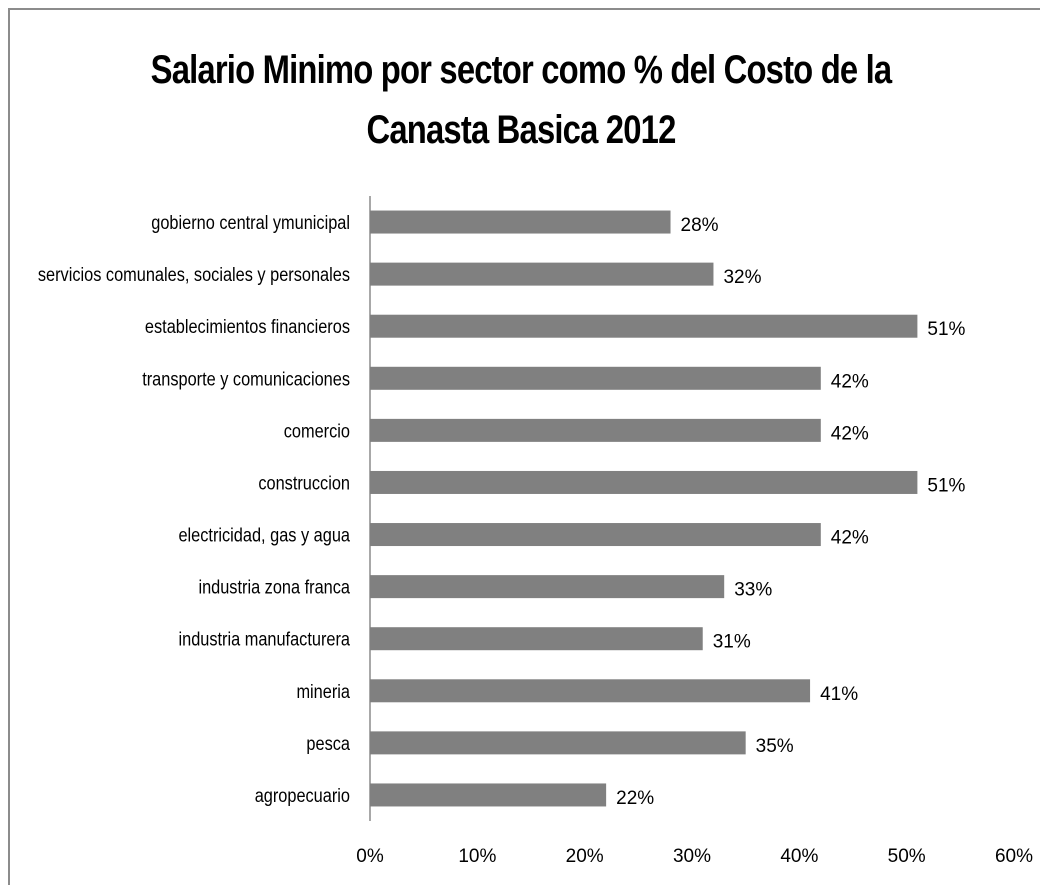 This screenshot has height=887, width=1042. What do you see at coordinates (692, 856) in the screenshot?
I see `x-tick-label-3: 30%` at bounding box center [692, 856].